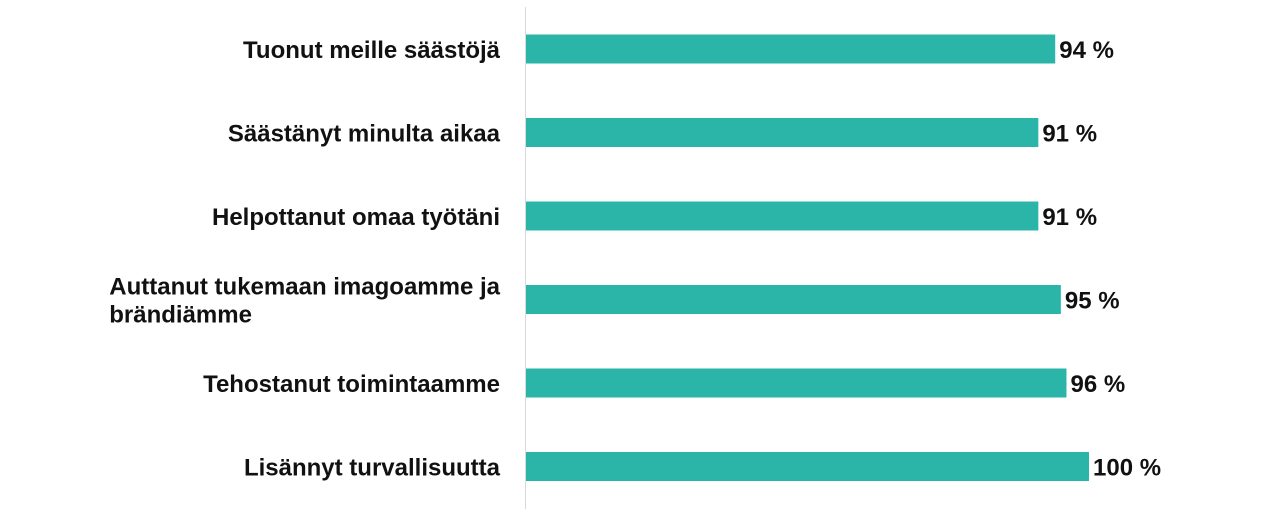 This screenshot has width=1280, height=518. I want to click on category-label: Lisännyt turvallisuutta, so click(372, 468).